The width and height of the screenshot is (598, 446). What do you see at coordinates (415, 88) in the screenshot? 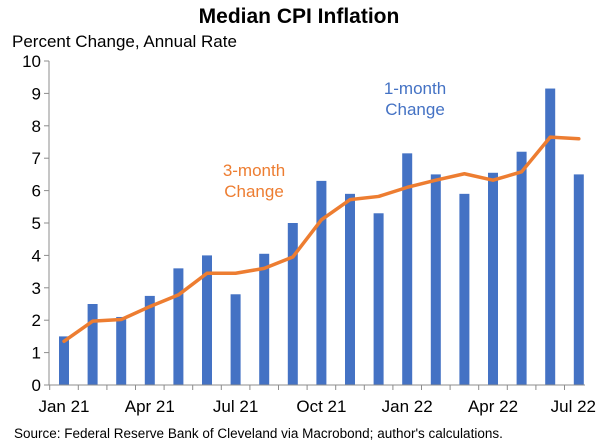
I see `annotation-1-month: 1-month` at bounding box center [415, 88].